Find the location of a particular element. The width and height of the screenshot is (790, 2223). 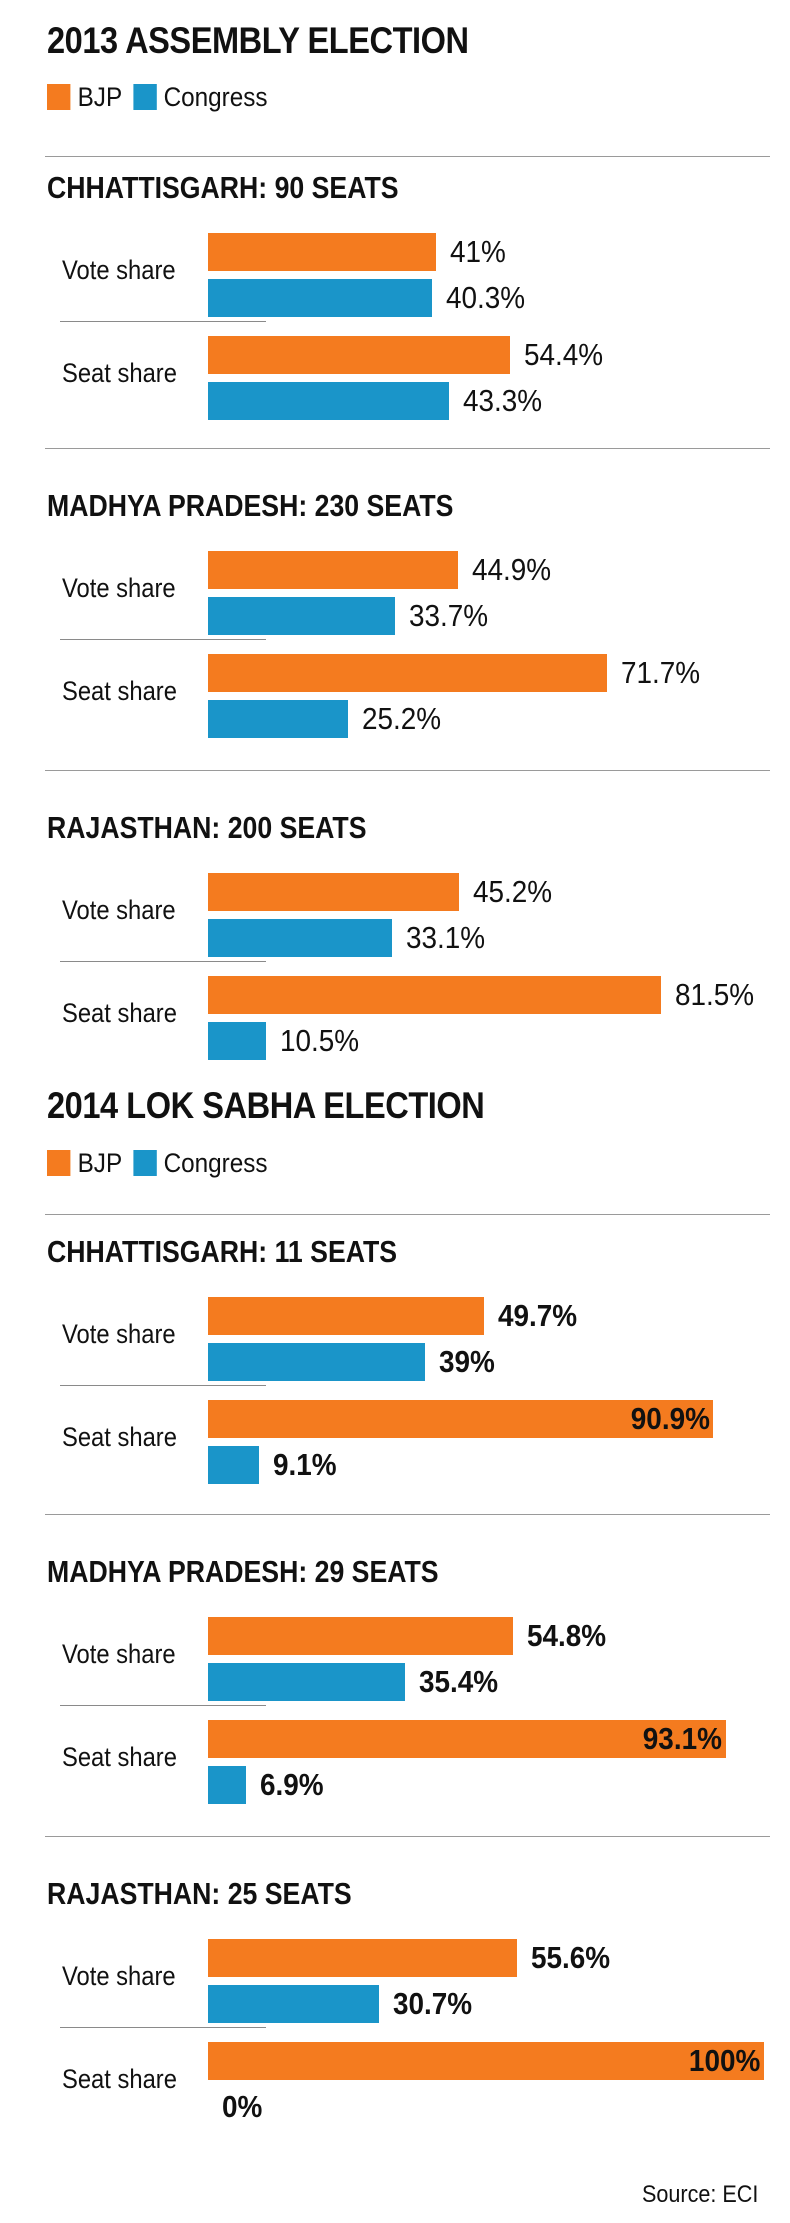

value-label-congress: 25.2% is located at coordinates (402, 718).